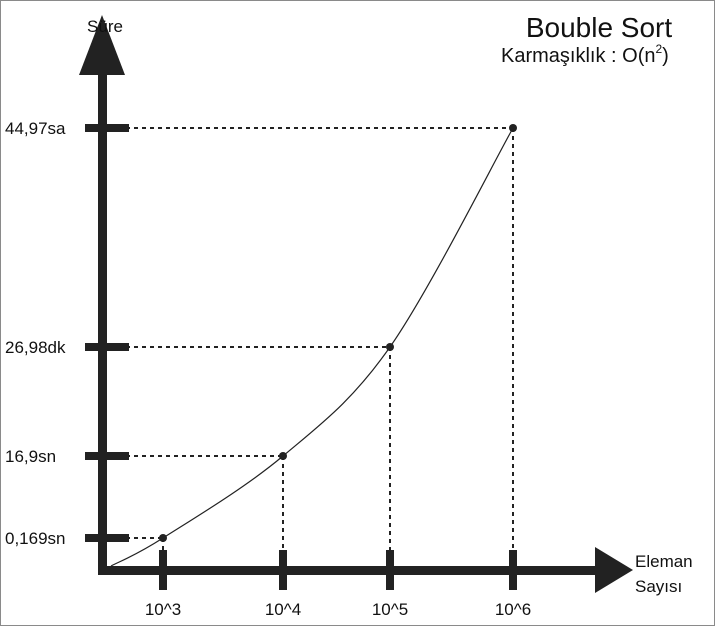  I want to click on x-axis-title-line1: Eleman, so click(664, 561).